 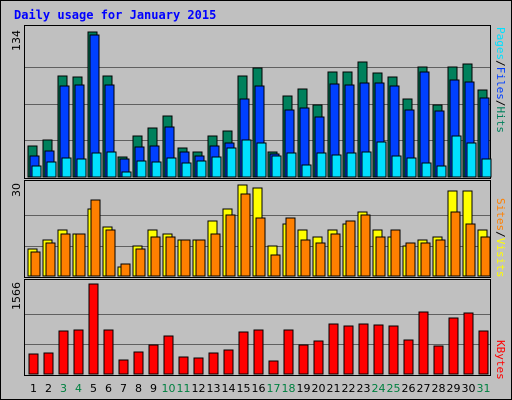 I want to click on panel-visits-side-legend: Sites/Visits, so click(x=500, y=238).